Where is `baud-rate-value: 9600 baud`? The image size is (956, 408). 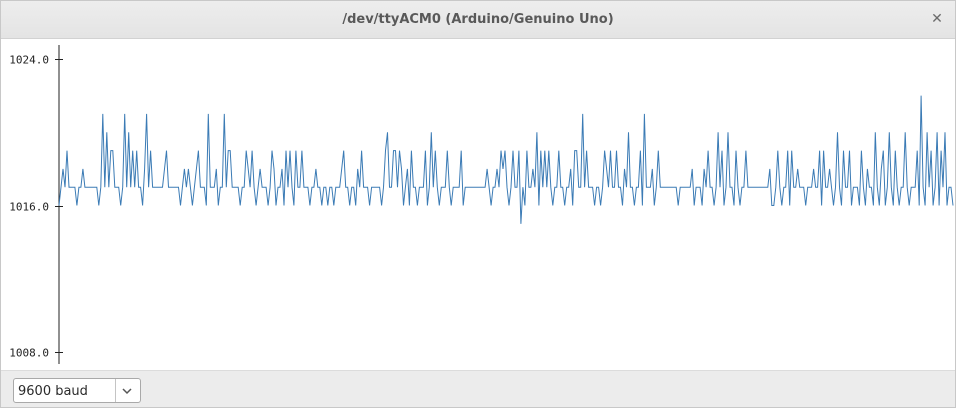
baud-rate-value: 9600 baud is located at coordinates (53, 391).